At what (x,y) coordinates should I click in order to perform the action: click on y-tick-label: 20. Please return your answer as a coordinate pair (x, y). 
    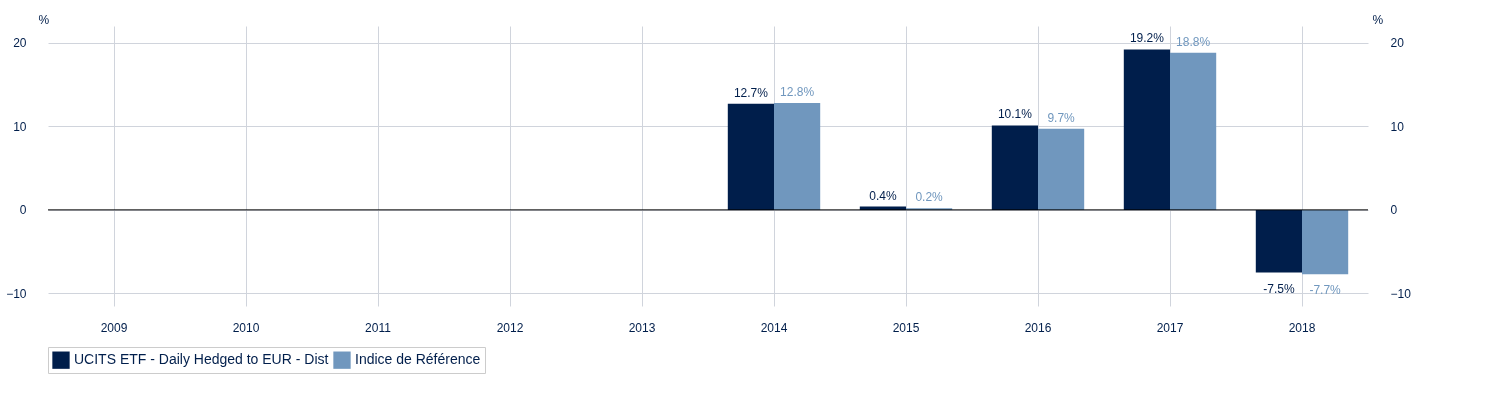
    Looking at the image, I should click on (20, 43).